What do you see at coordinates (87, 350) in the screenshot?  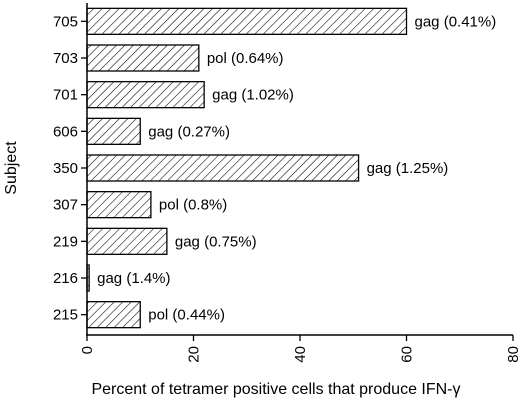 I see `x-tick-label: 0` at bounding box center [87, 350].